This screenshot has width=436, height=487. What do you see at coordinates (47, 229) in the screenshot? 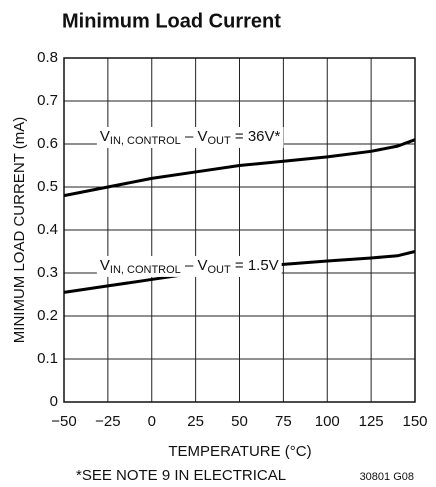
I see `y-tick-label: 0.4` at bounding box center [47, 229].